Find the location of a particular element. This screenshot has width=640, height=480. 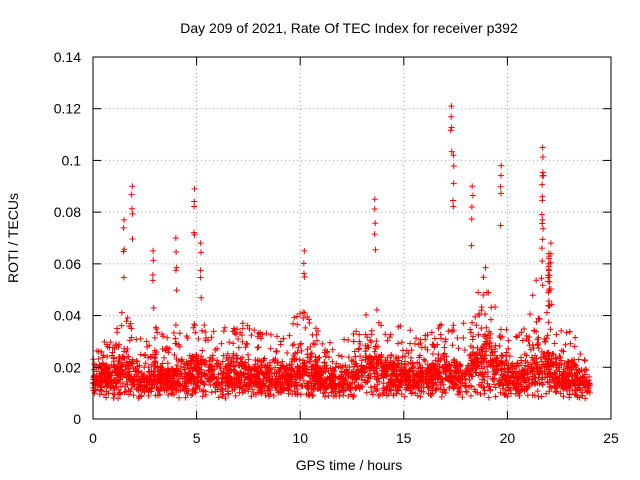

x-tick-label: 5 is located at coordinates (197, 438).